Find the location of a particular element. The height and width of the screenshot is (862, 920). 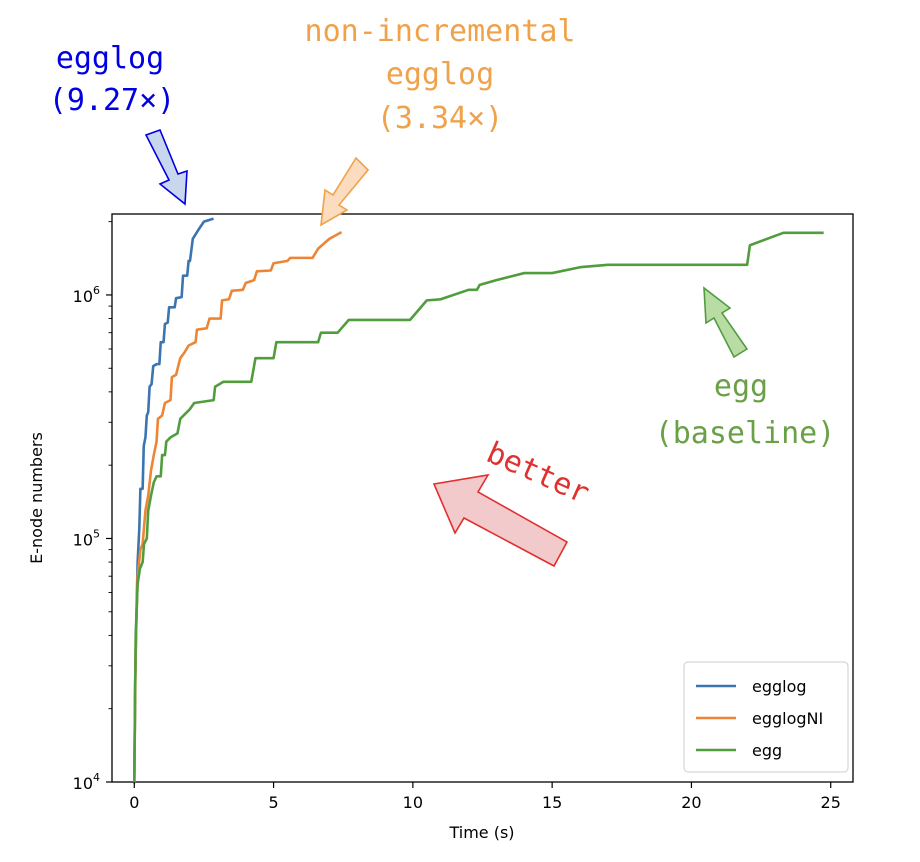

y-axis-ticks: 10⁴ 10⁵ 10⁶ is located at coordinates (92, 507).